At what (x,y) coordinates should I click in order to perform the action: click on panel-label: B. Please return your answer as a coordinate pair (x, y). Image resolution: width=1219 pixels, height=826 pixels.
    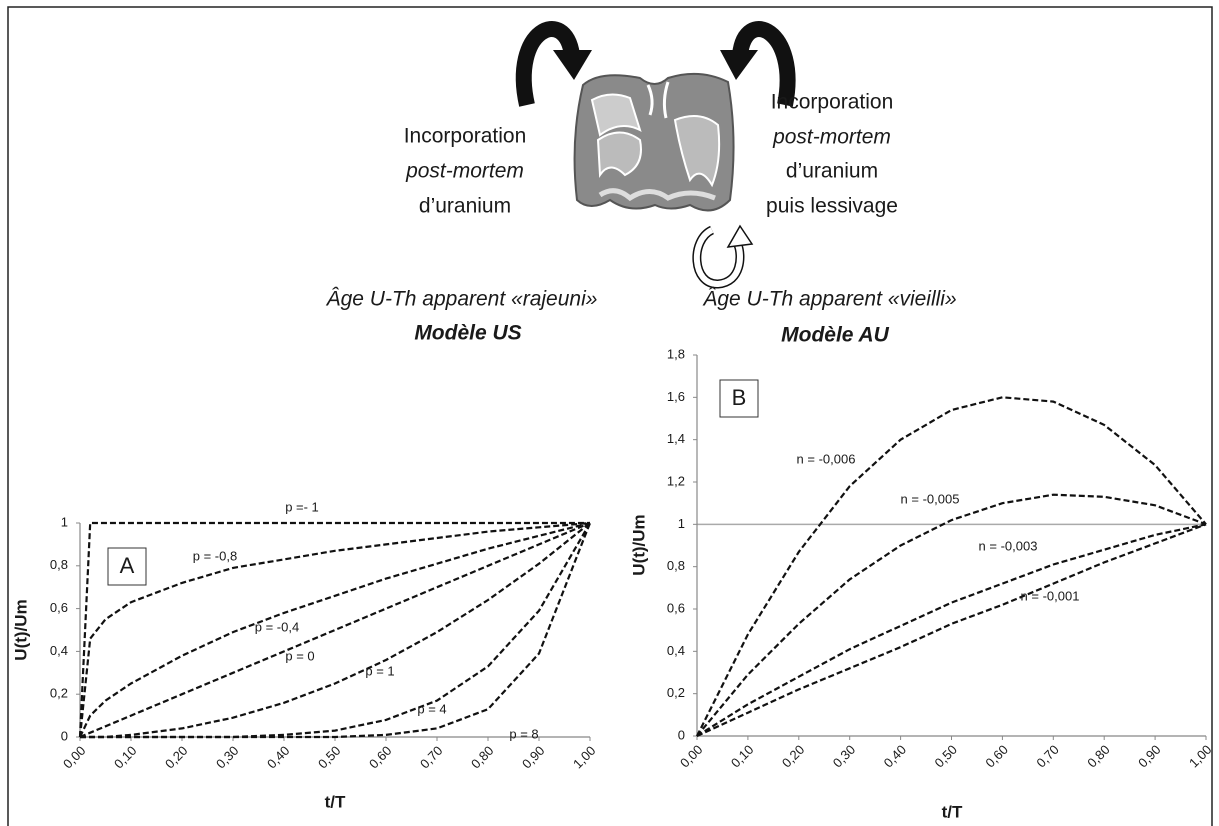
    Looking at the image, I should click on (739, 397).